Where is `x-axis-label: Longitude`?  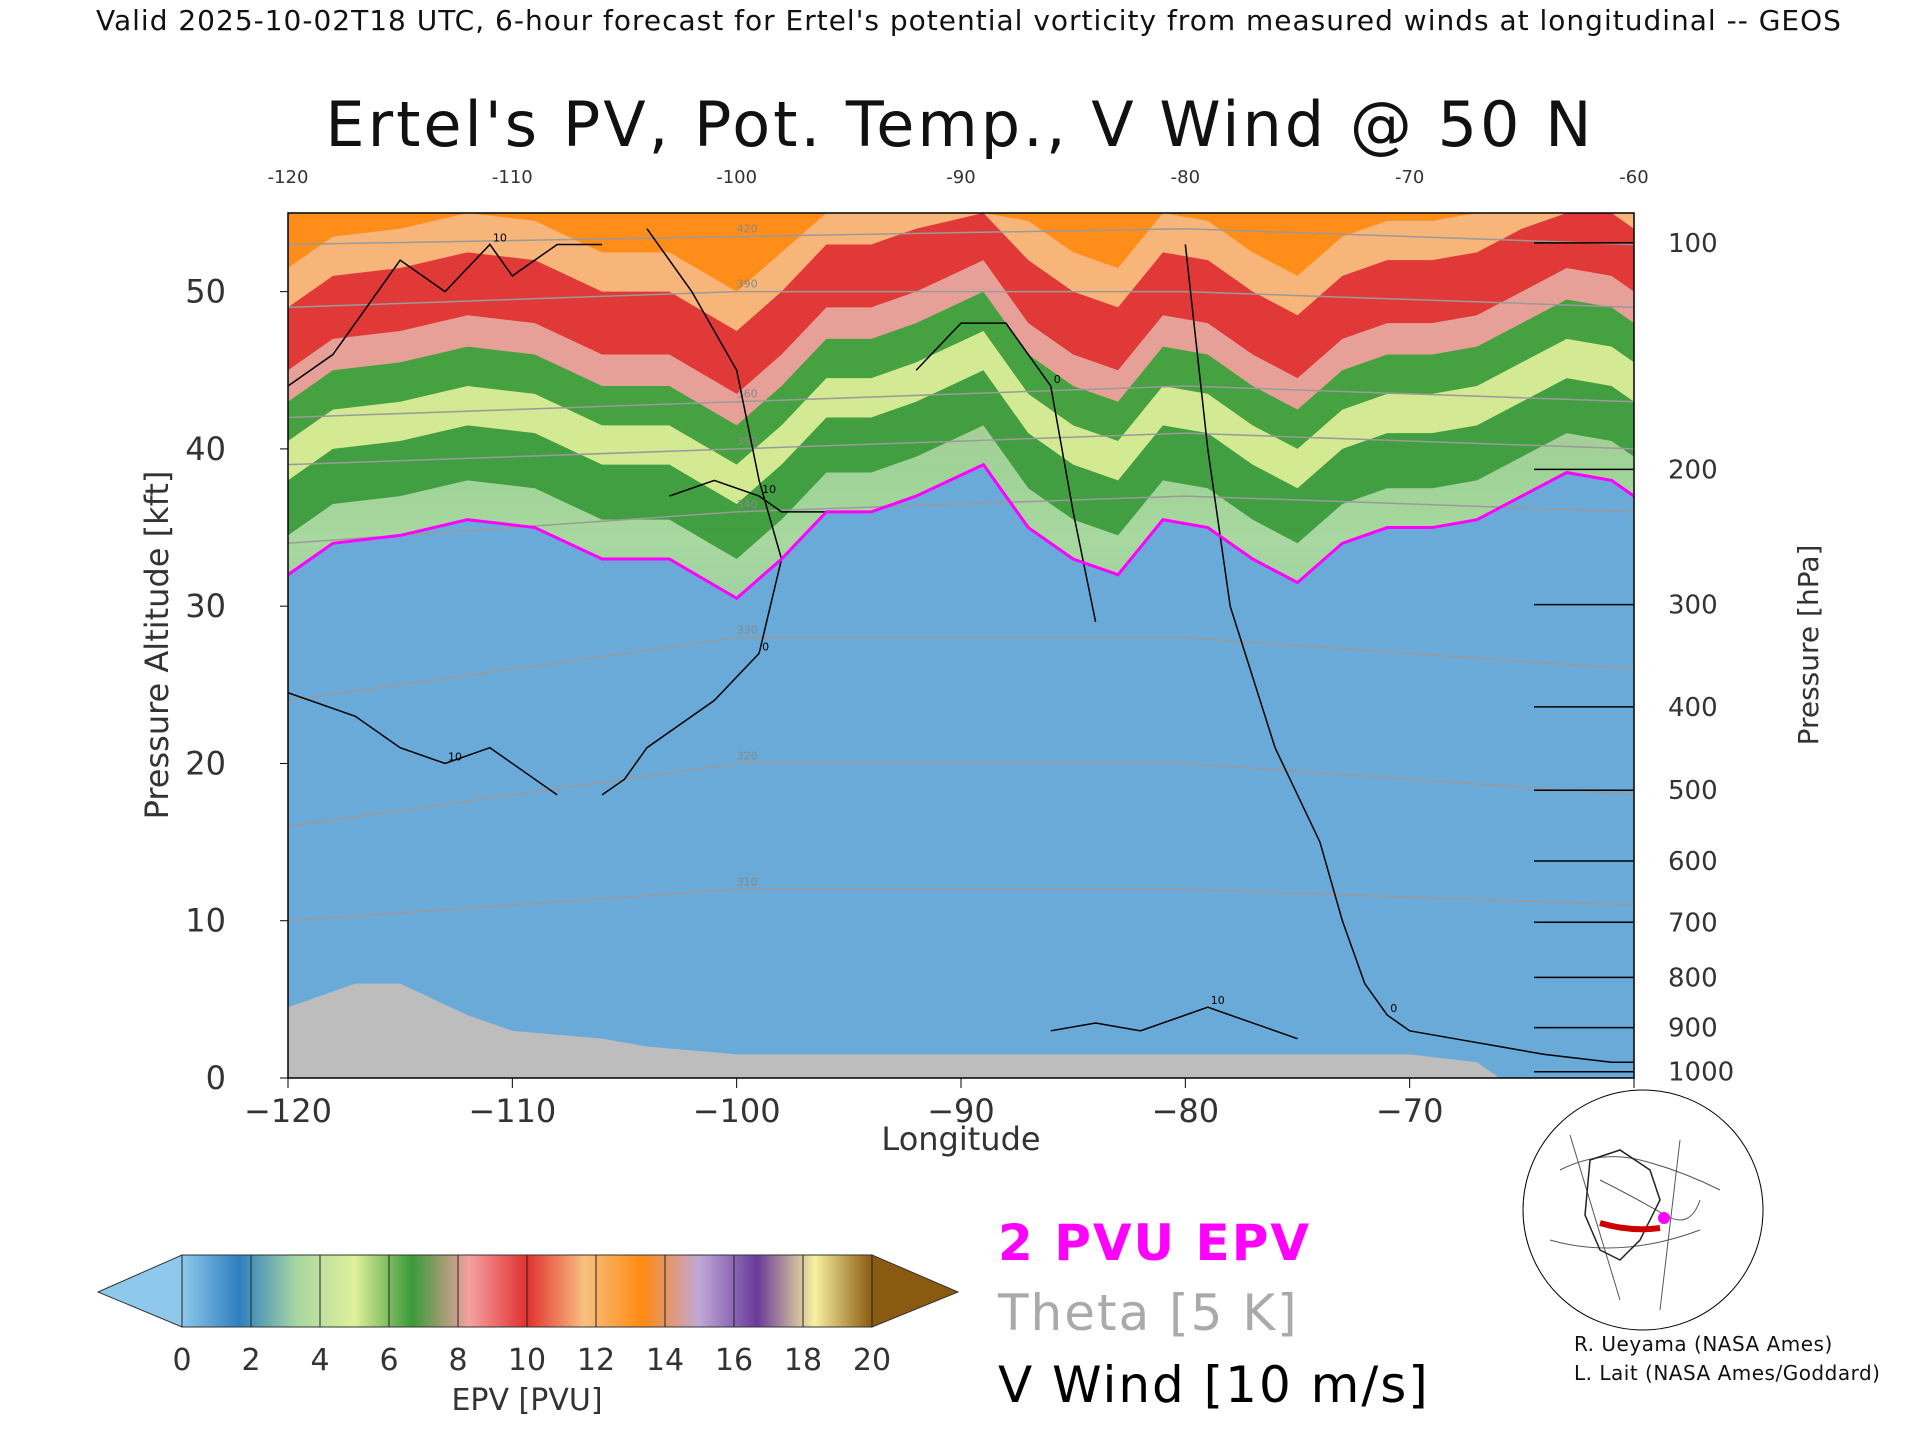
x-axis-label: Longitude is located at coordinates (960, 1139).